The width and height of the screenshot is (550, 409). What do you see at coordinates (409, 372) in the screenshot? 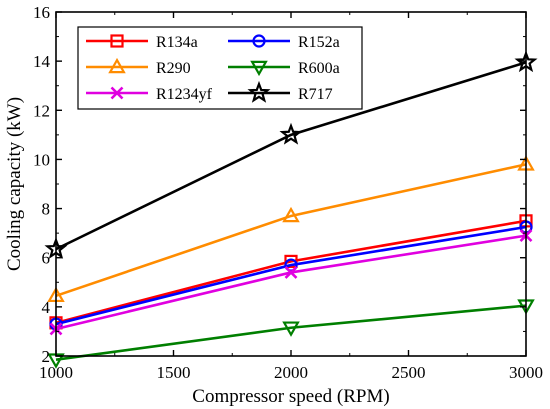
I see `x-tick-label: 2500` at bounding box center [409, 372].